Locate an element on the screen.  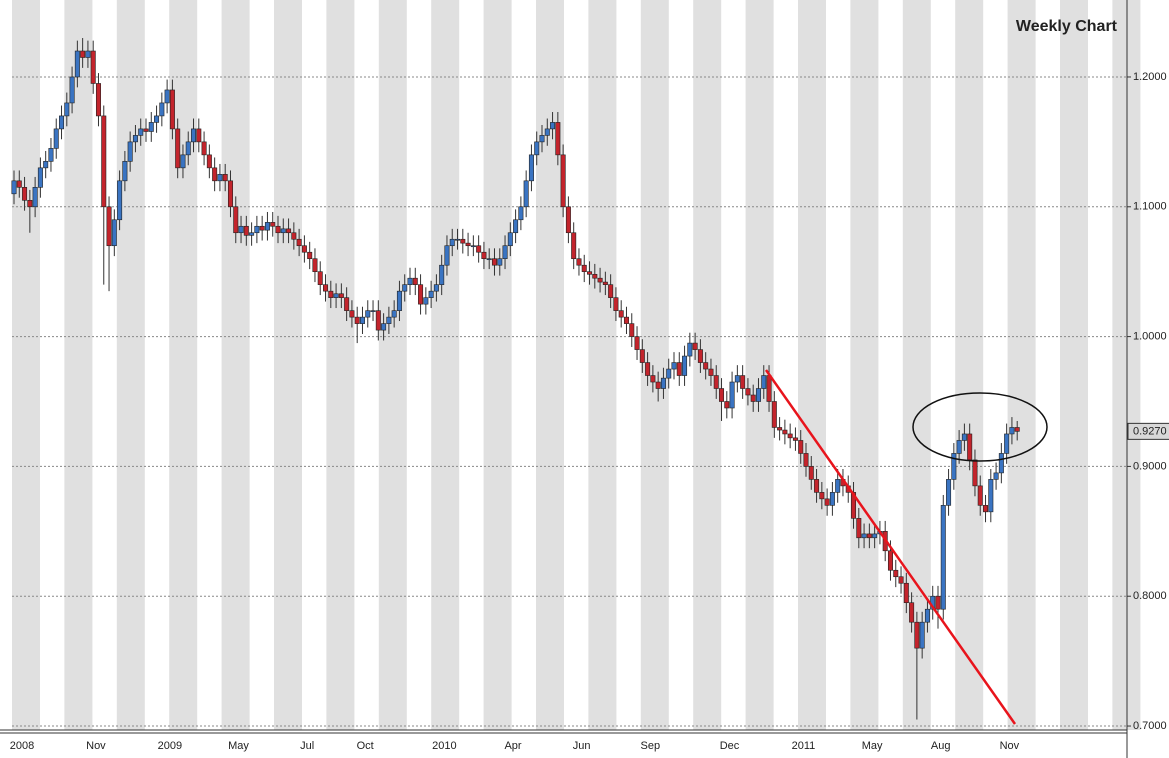
x-tick-label: 2009 is located at coordinates (170, 746).